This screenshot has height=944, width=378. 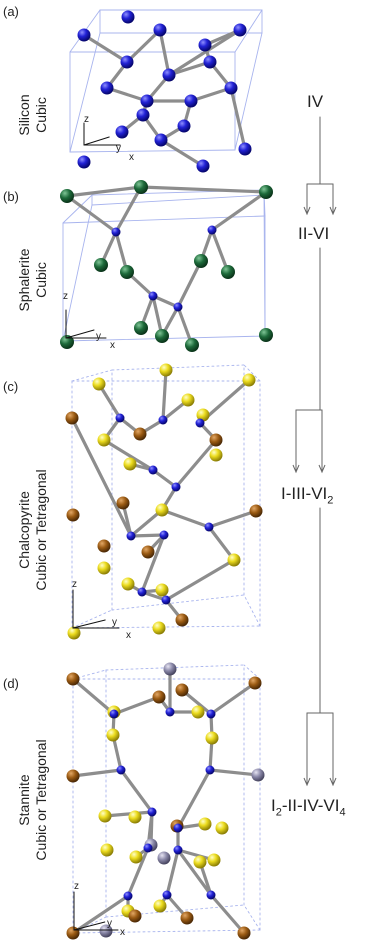 I want to click on chalcopyrite-name-label: Chalcopyrite Cubic or Tetragonal, so click(x=33, y=530).